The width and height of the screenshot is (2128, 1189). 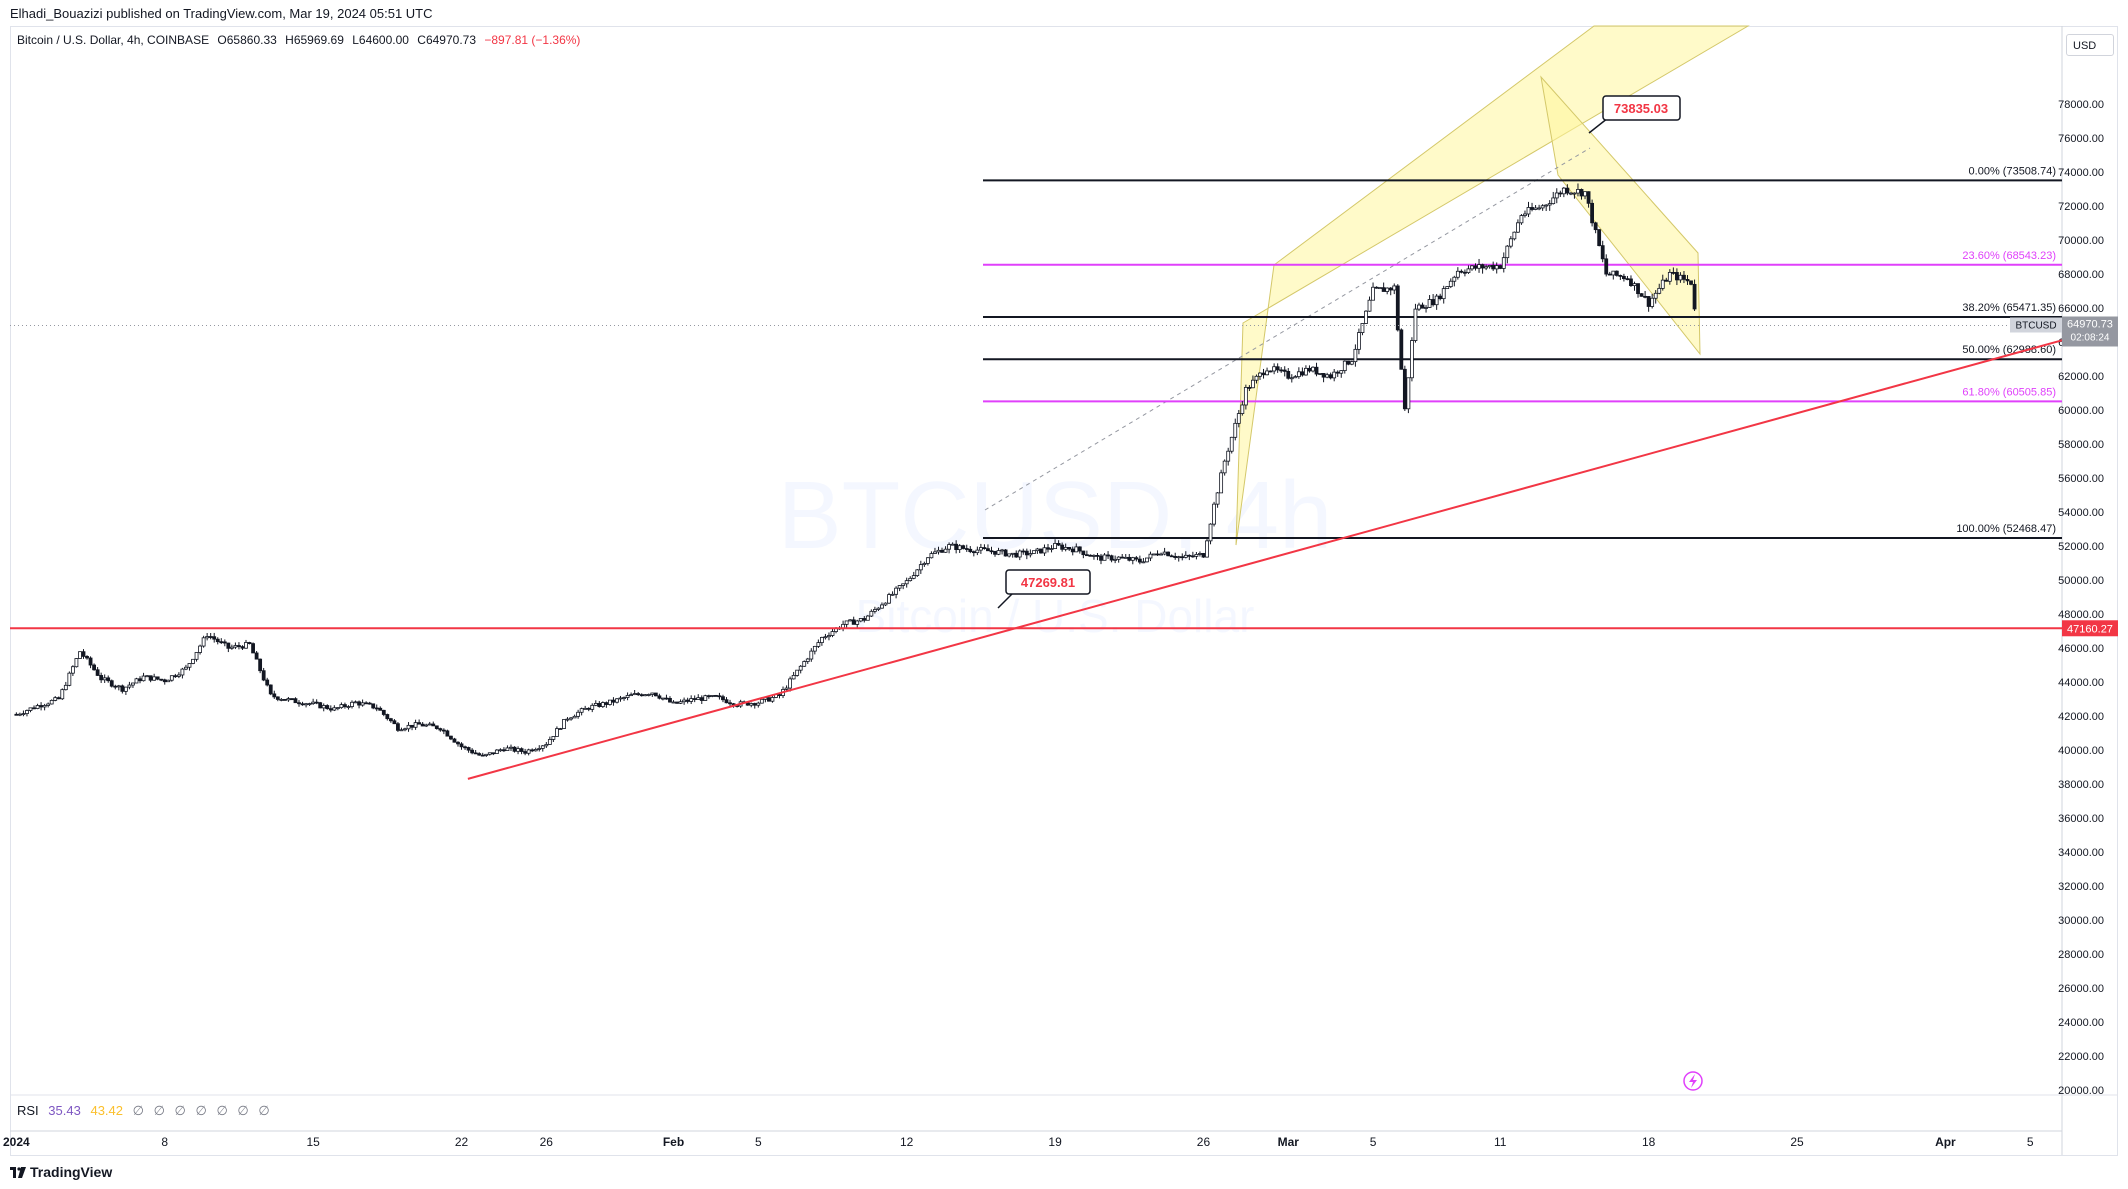 I want to click on time-axis: 2024 8 15 22 26 Feb 5 12 19 26 Mar 5 11 18 25 Apr 5, so click(x=1018, y=1142).